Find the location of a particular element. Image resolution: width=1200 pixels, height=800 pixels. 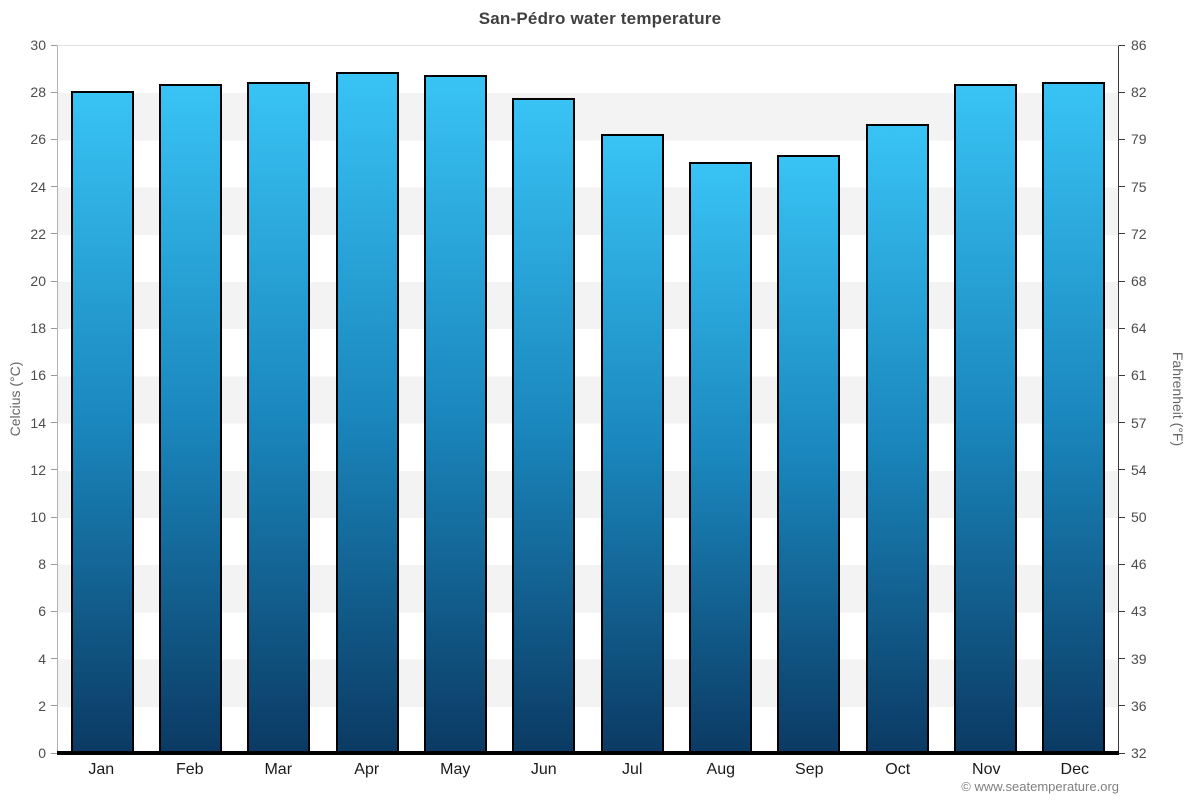

y-tick-right-54: 54 is located at coordinates (1133, 470).